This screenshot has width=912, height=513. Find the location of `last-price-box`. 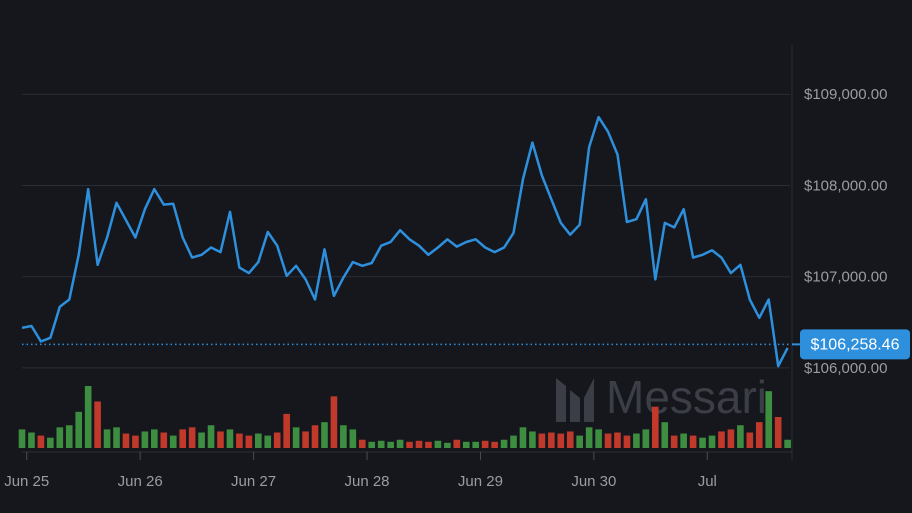

last-price-box is located at coordinates (855, 344).